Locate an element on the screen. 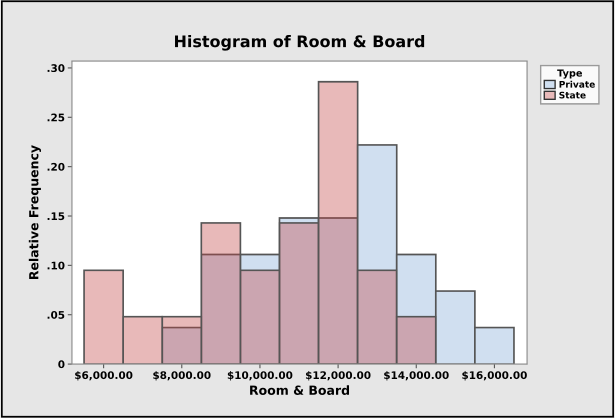 This screenshot has height=418, width=615. x-tick-label: $12,000.00 is located at coordinates (338, 375).